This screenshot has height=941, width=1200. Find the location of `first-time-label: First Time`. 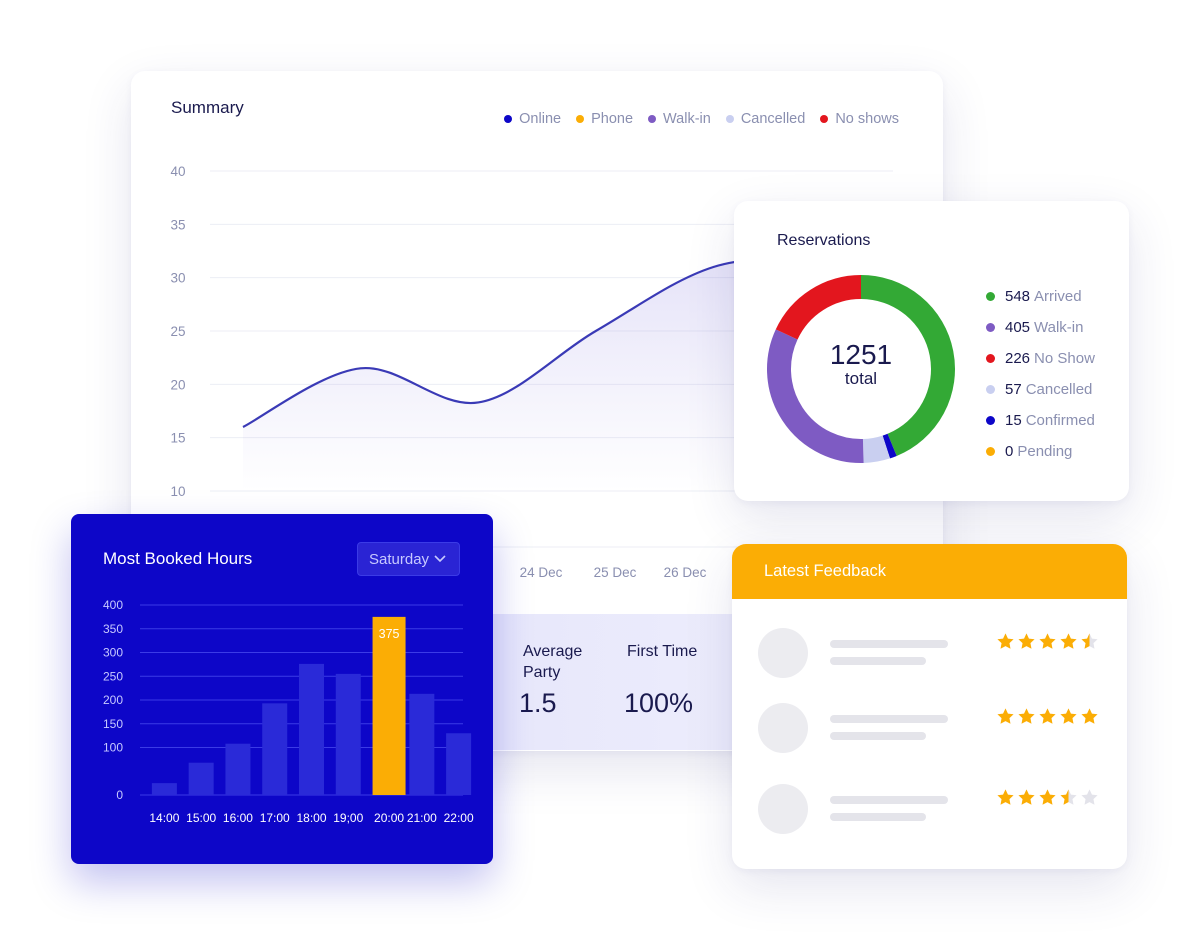

first-time-label: First Time is located at coordinates (662, 651).